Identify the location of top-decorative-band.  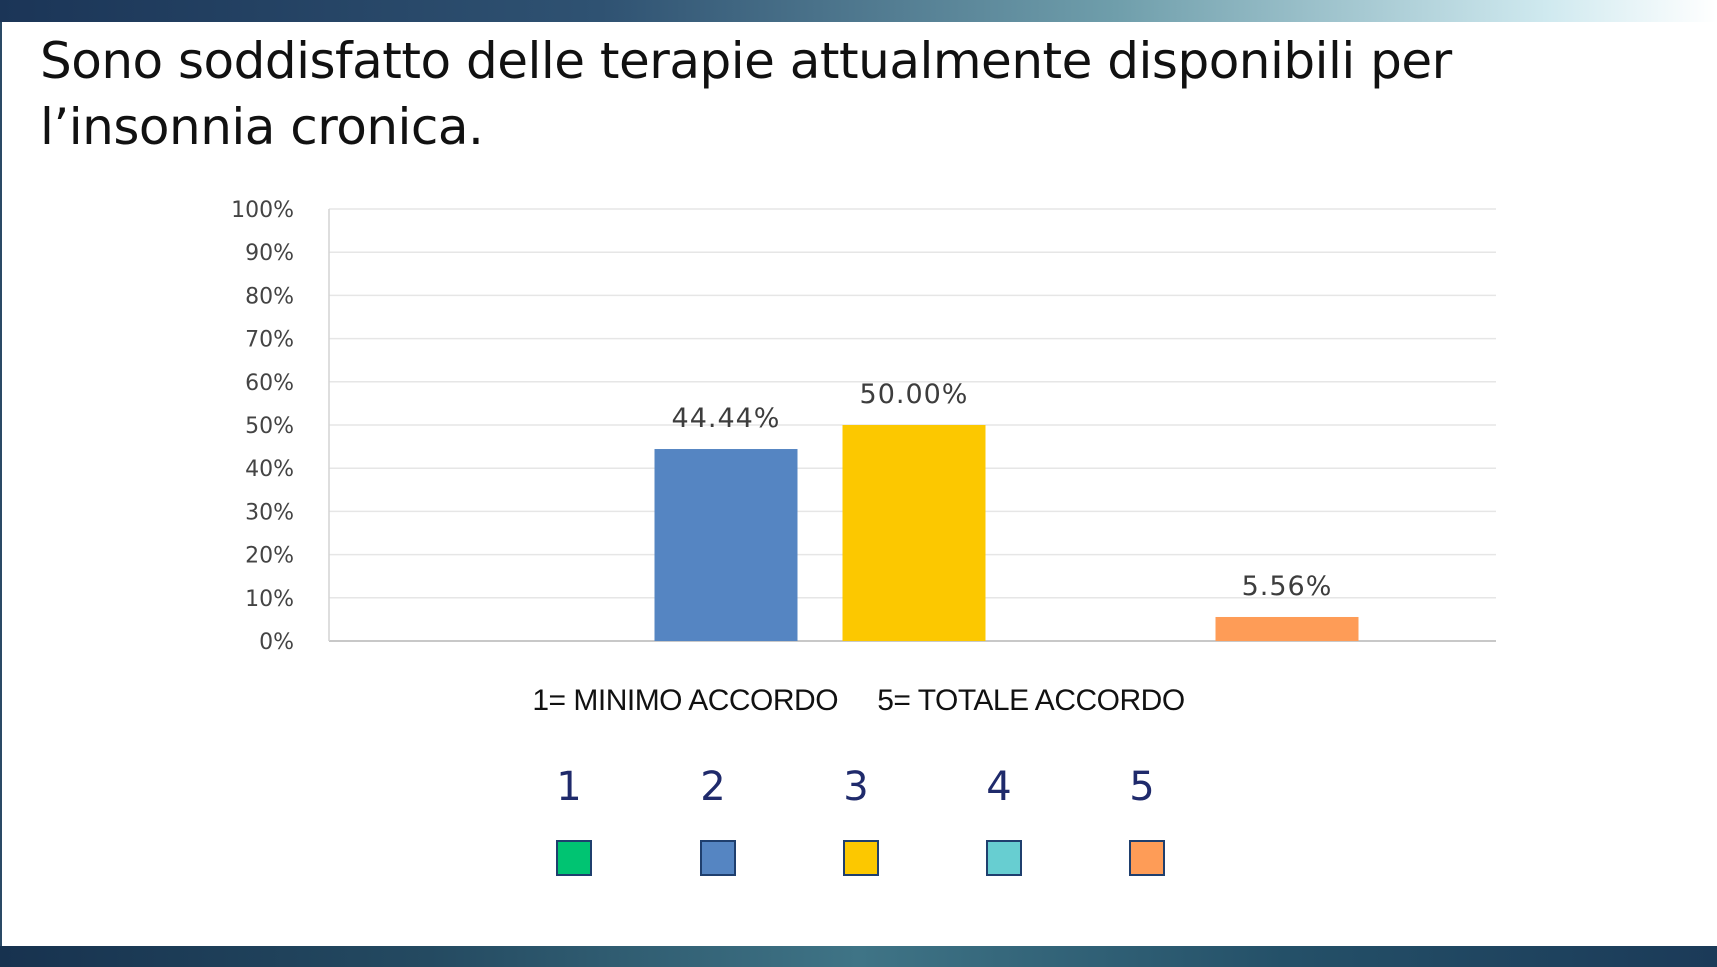
(858, 11).